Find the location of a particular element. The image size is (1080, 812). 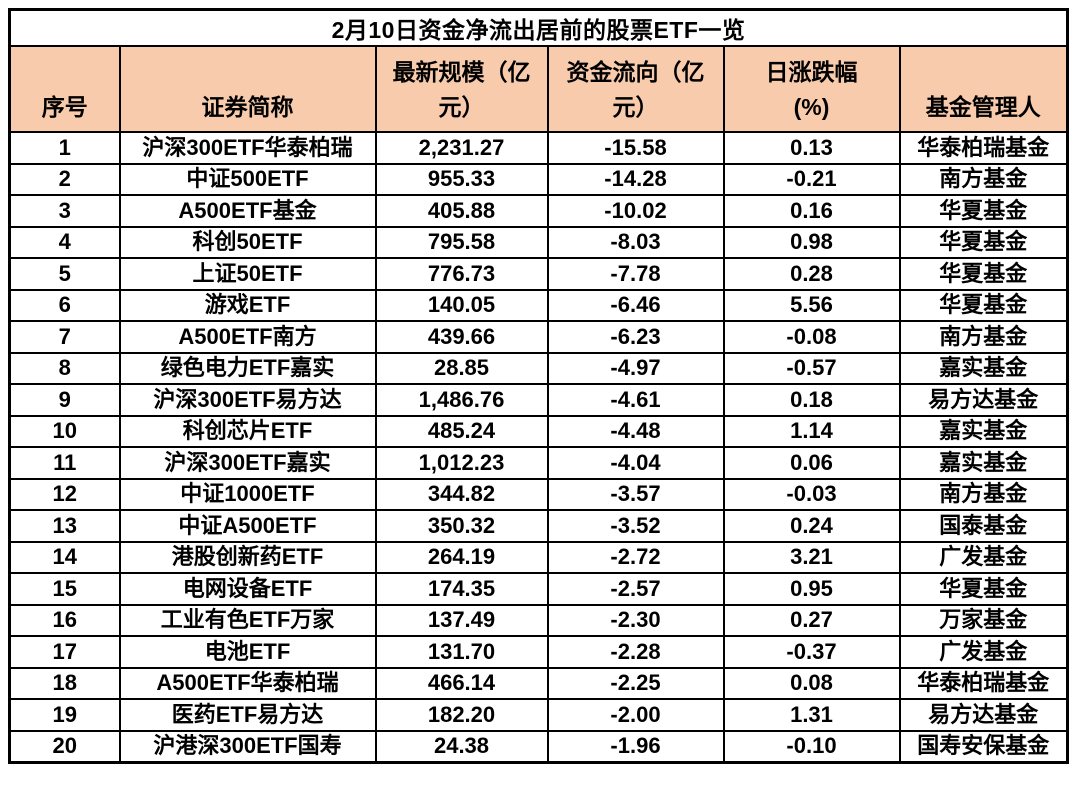

cell-rank: 19 is located at coordinates (64, 715).